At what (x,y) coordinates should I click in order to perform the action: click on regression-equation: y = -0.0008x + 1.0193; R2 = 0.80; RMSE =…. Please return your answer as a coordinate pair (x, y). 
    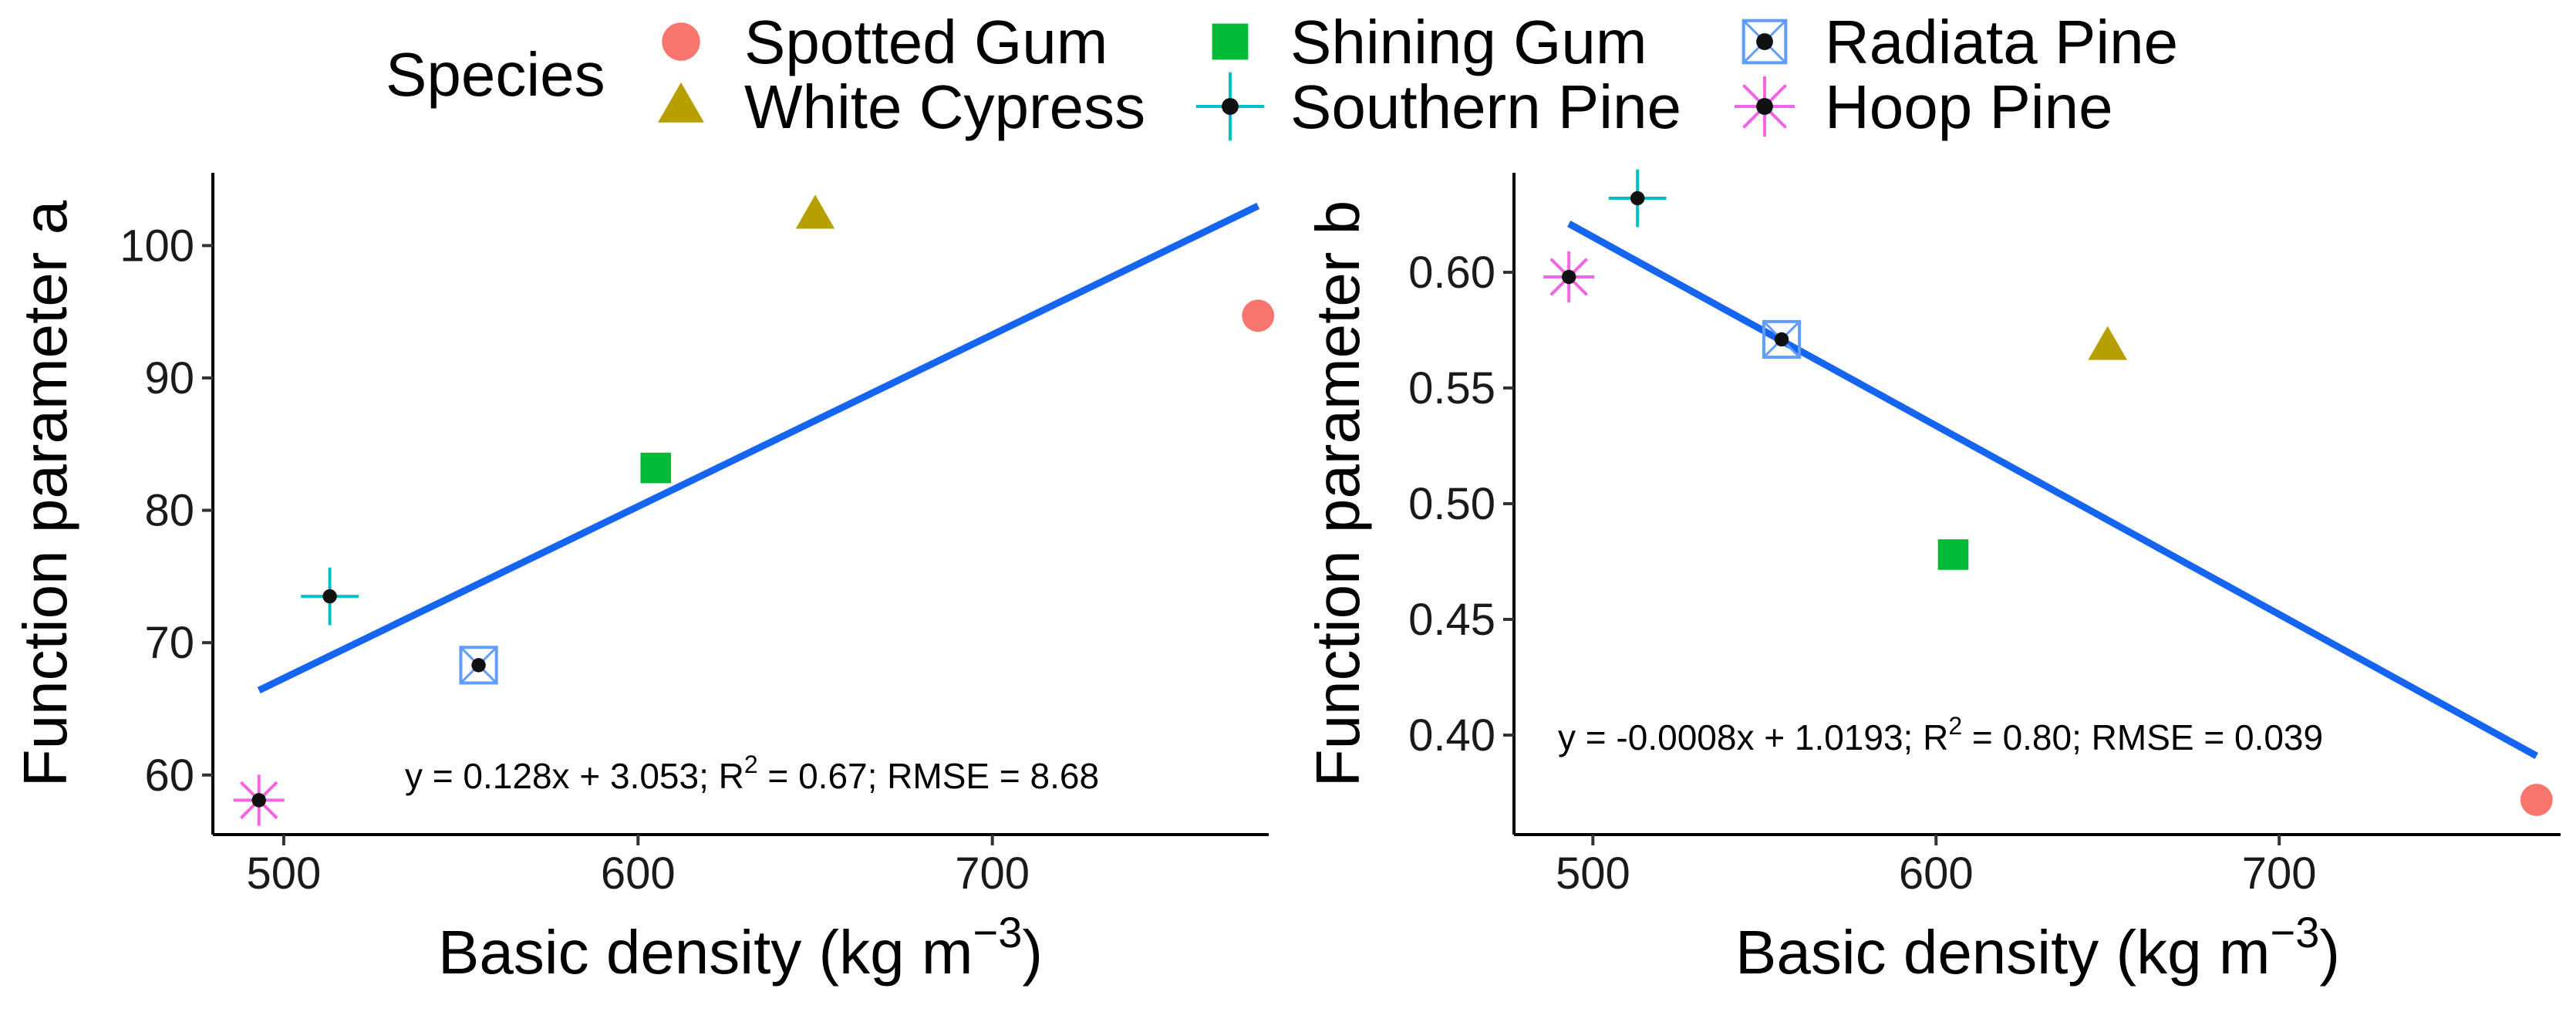
    Looking at the image, I should click on (1940, 734).